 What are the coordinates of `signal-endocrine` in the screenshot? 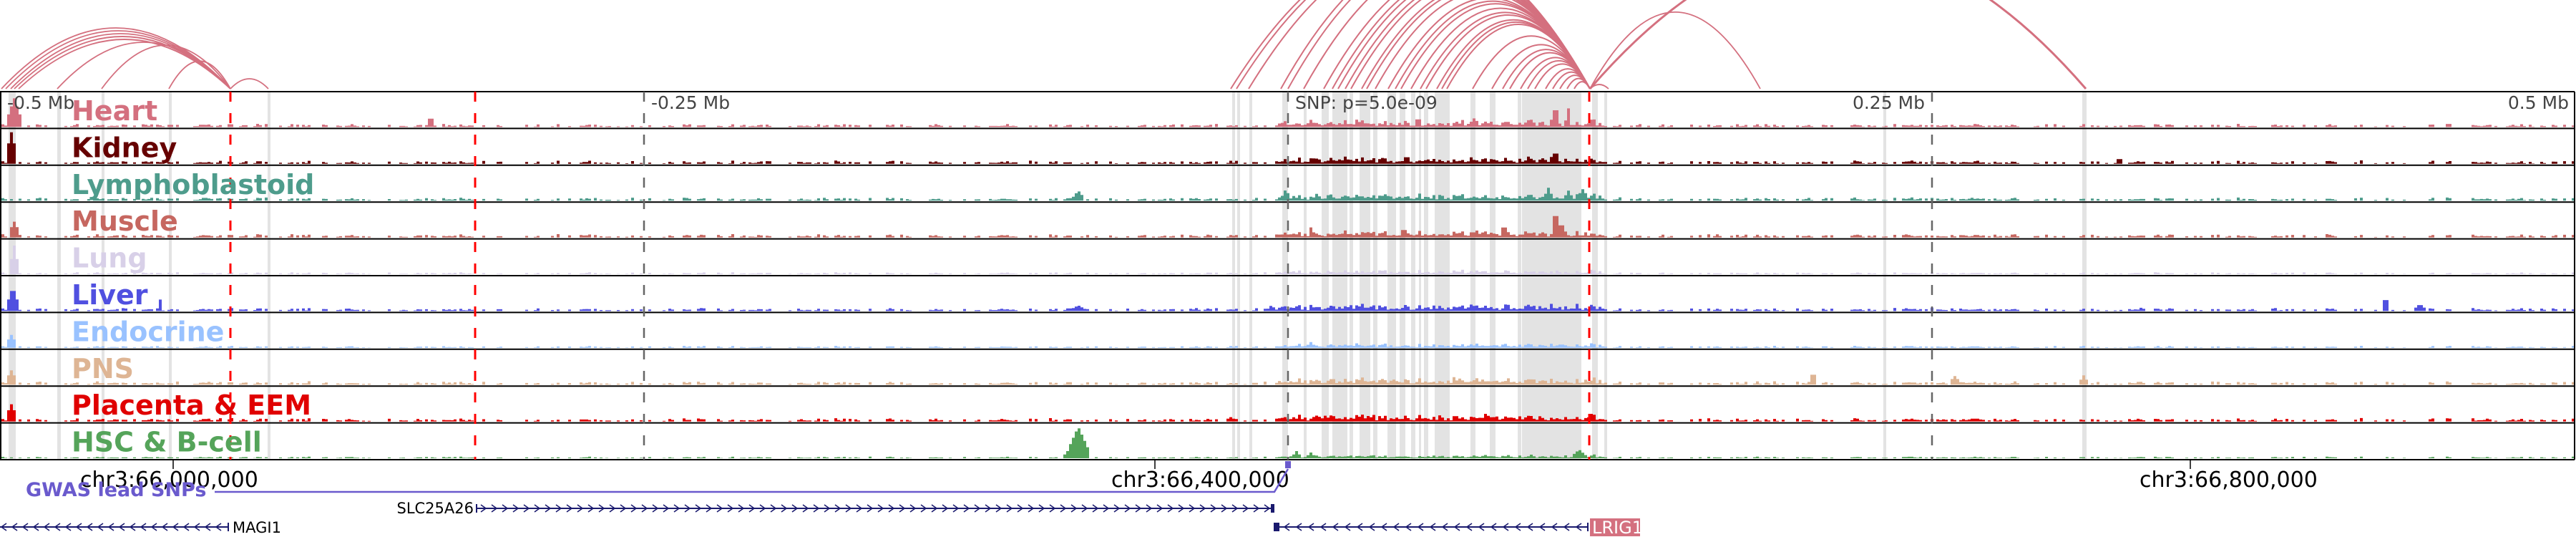 It's located at (1288, 341).